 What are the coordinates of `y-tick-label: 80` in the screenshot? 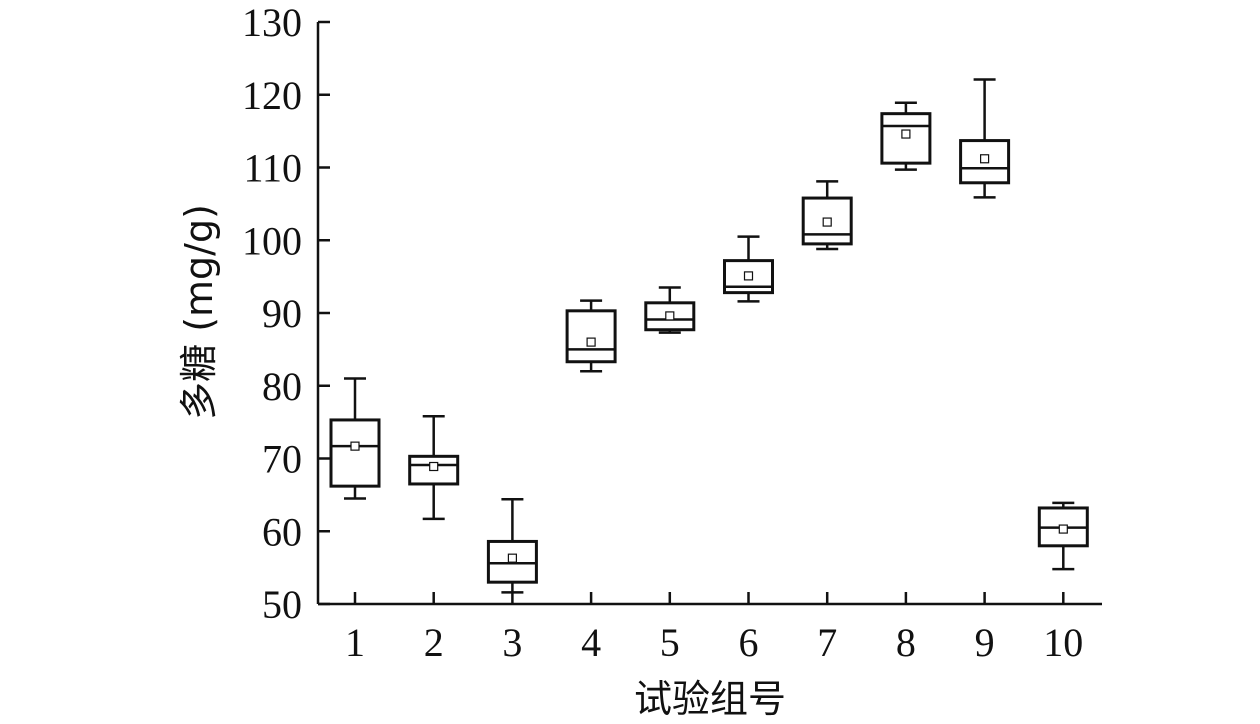 It's located at (282, 386).